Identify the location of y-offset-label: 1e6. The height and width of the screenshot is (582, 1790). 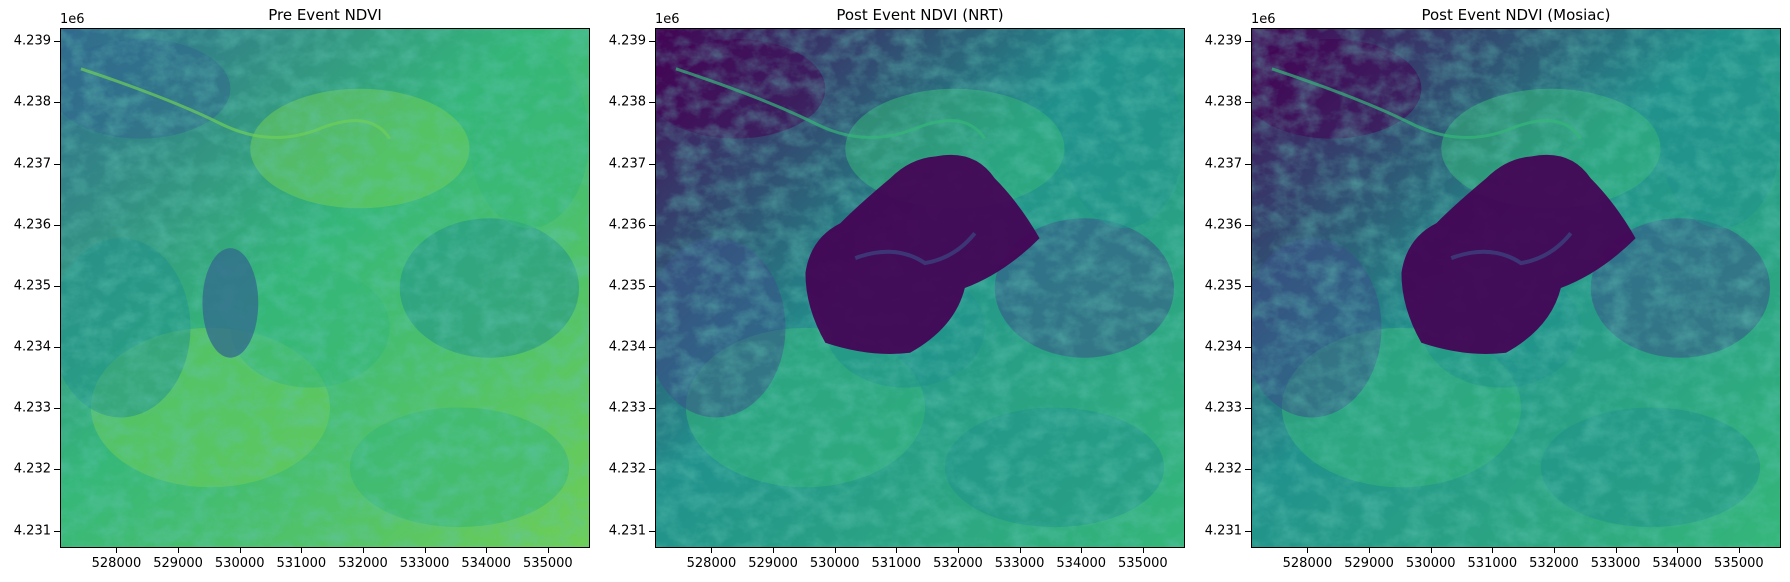
(667, 19).